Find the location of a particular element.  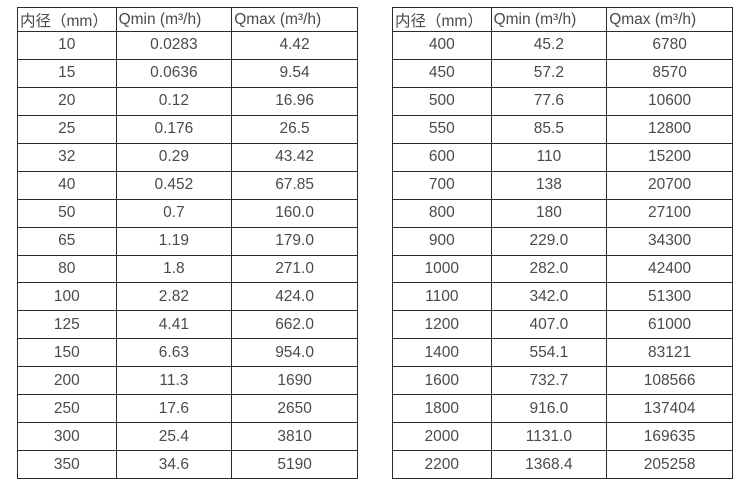

table-row: 100 2.82 424.0 is located at coordinates (187, 297).